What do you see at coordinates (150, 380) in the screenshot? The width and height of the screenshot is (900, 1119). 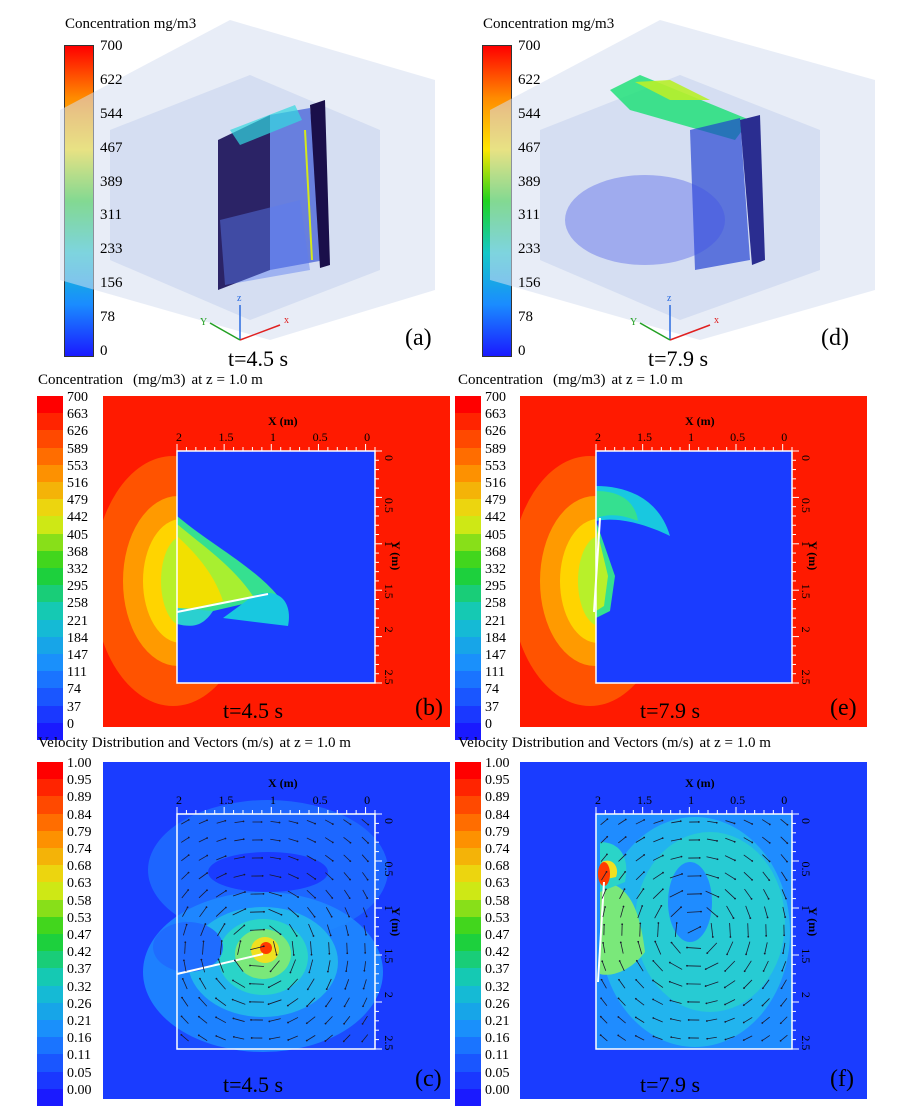 I see `concentration-header: Concentration (mg/m3) at z = 1.0 m` at bounding box center [150, 380].